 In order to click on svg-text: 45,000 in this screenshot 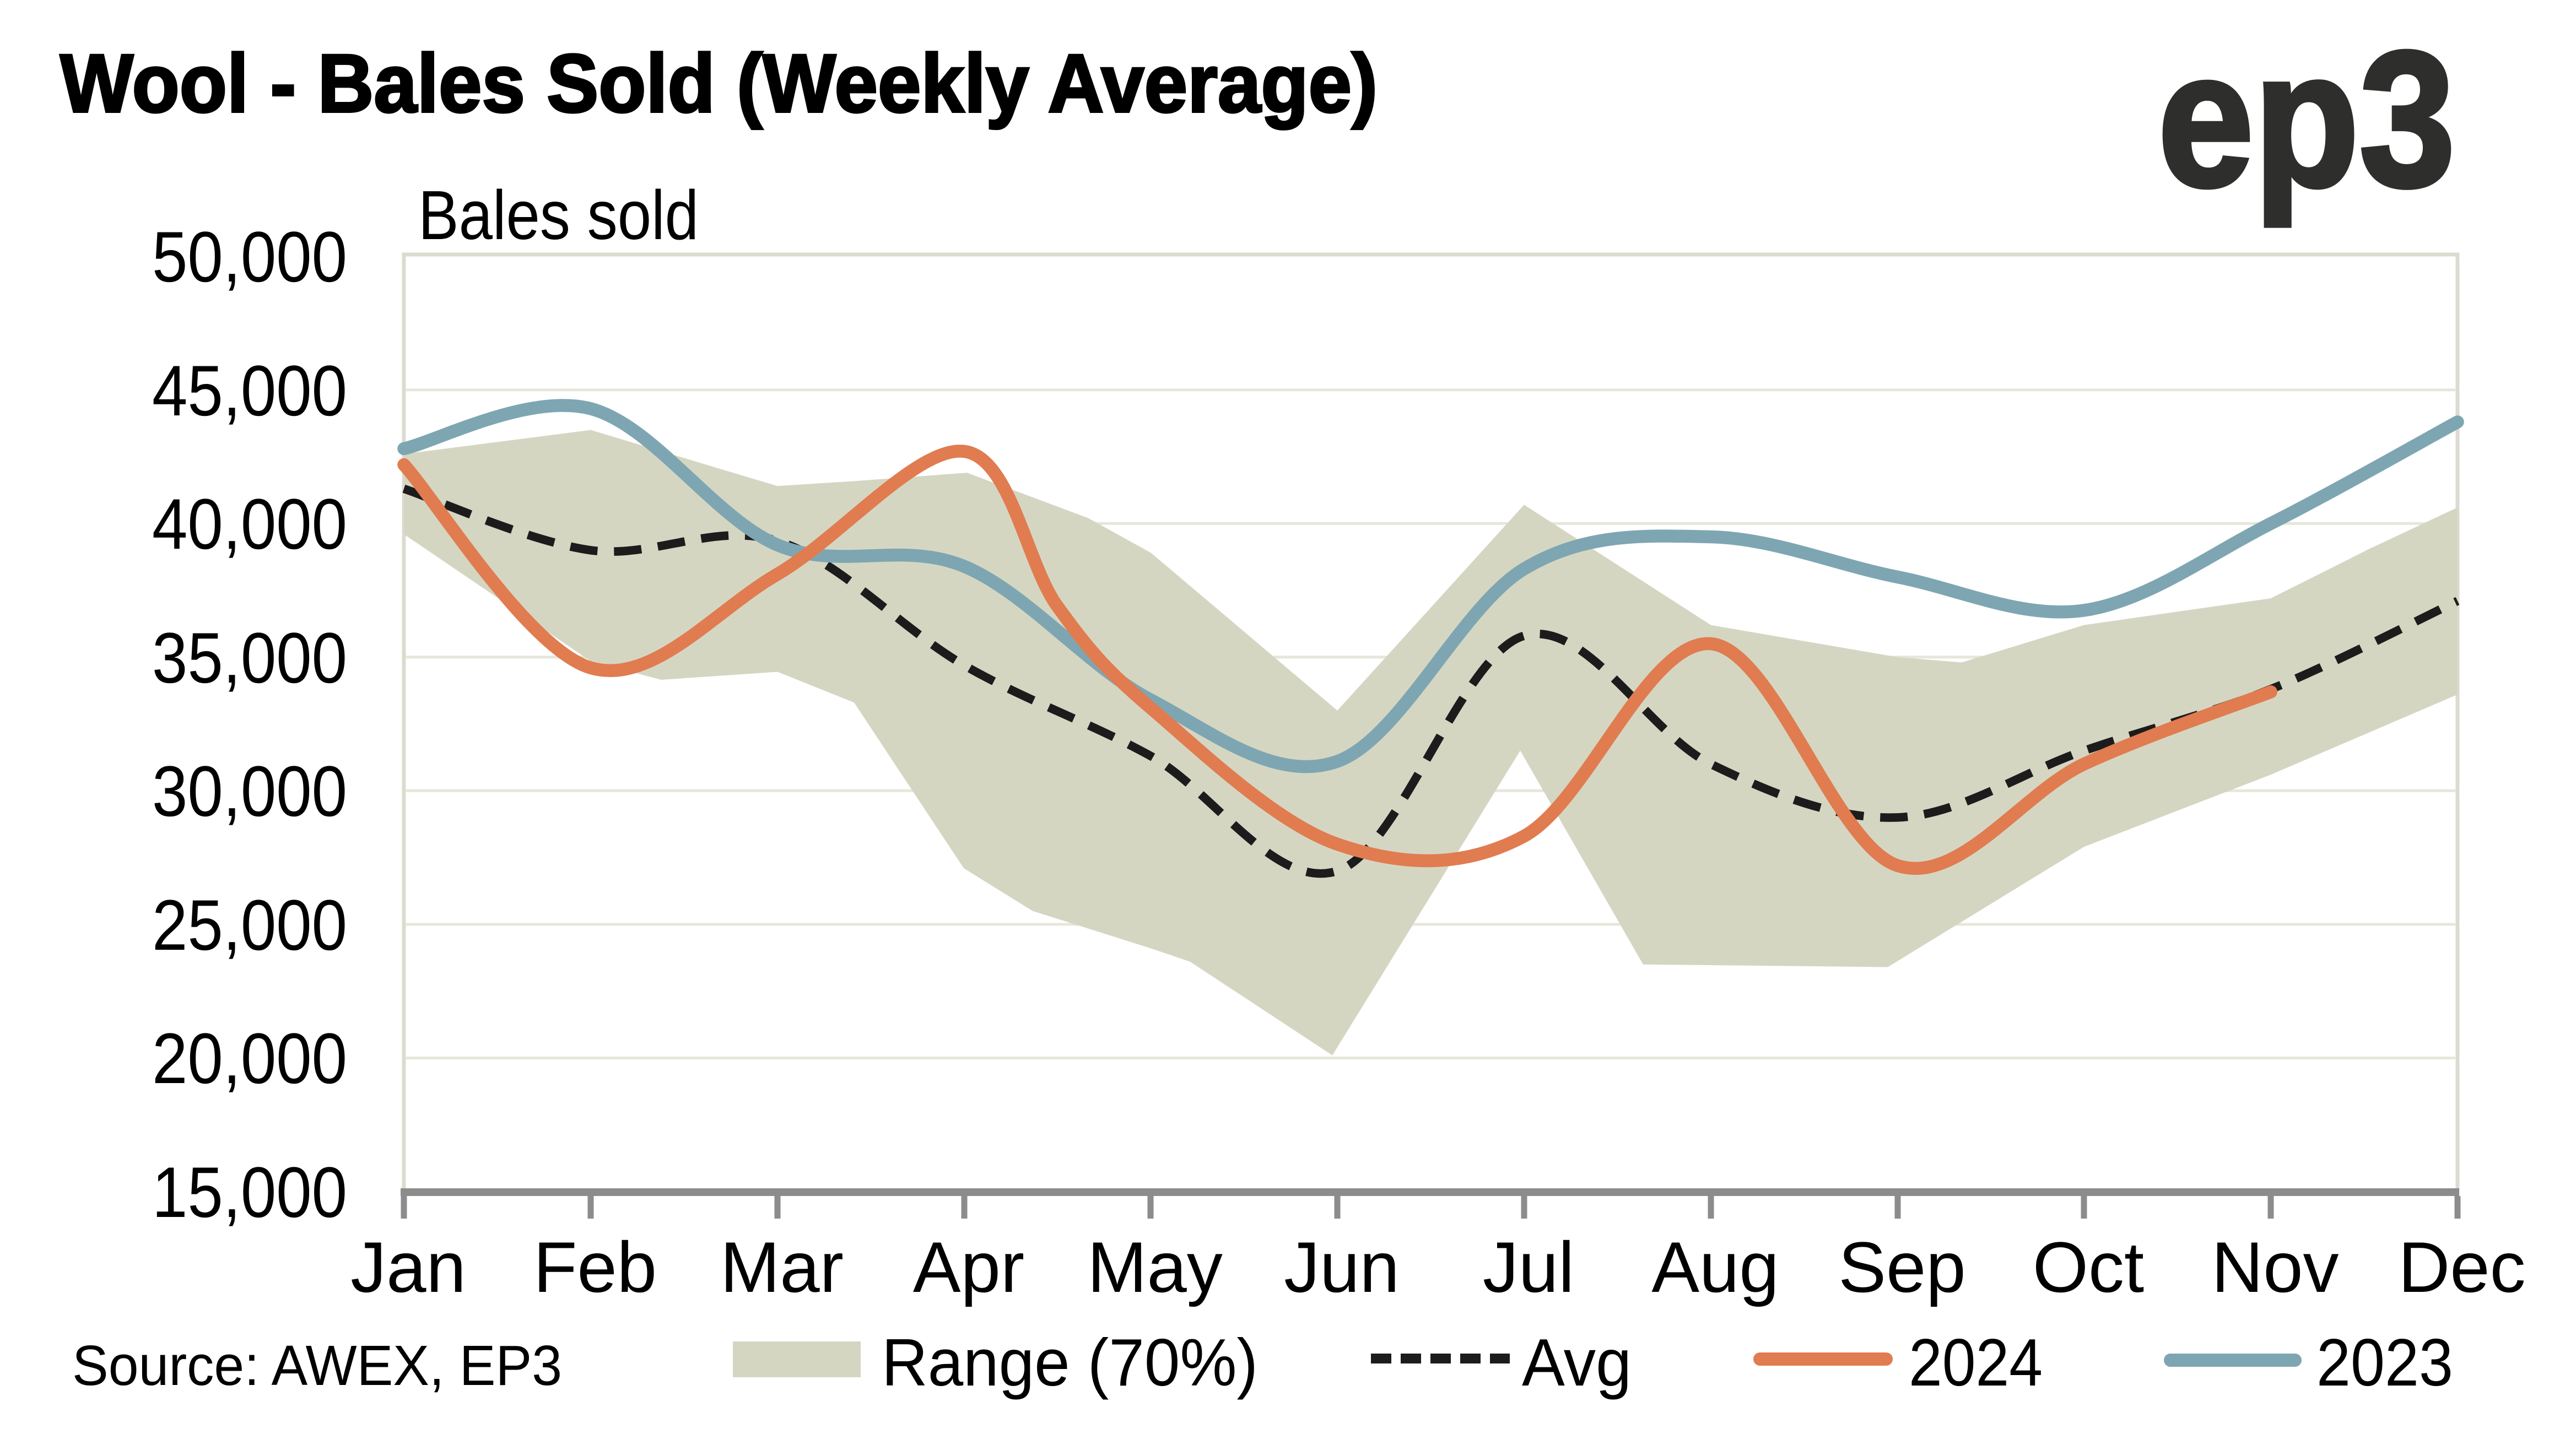, I will do `click(249, 391)`.